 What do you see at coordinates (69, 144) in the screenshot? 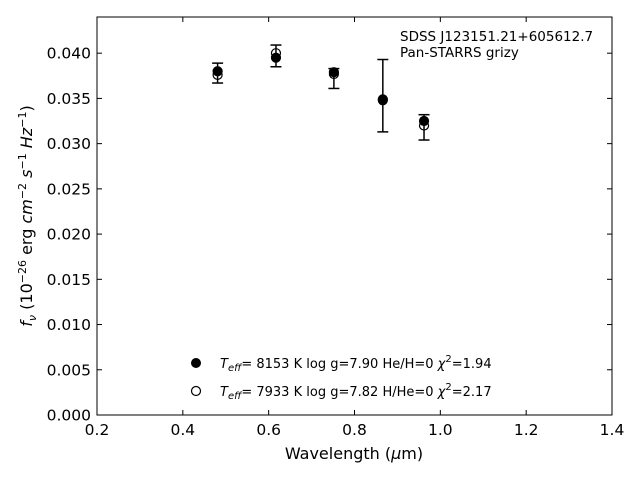
I see `y-tick-label: 0.030` at bounding box center [69, 144].